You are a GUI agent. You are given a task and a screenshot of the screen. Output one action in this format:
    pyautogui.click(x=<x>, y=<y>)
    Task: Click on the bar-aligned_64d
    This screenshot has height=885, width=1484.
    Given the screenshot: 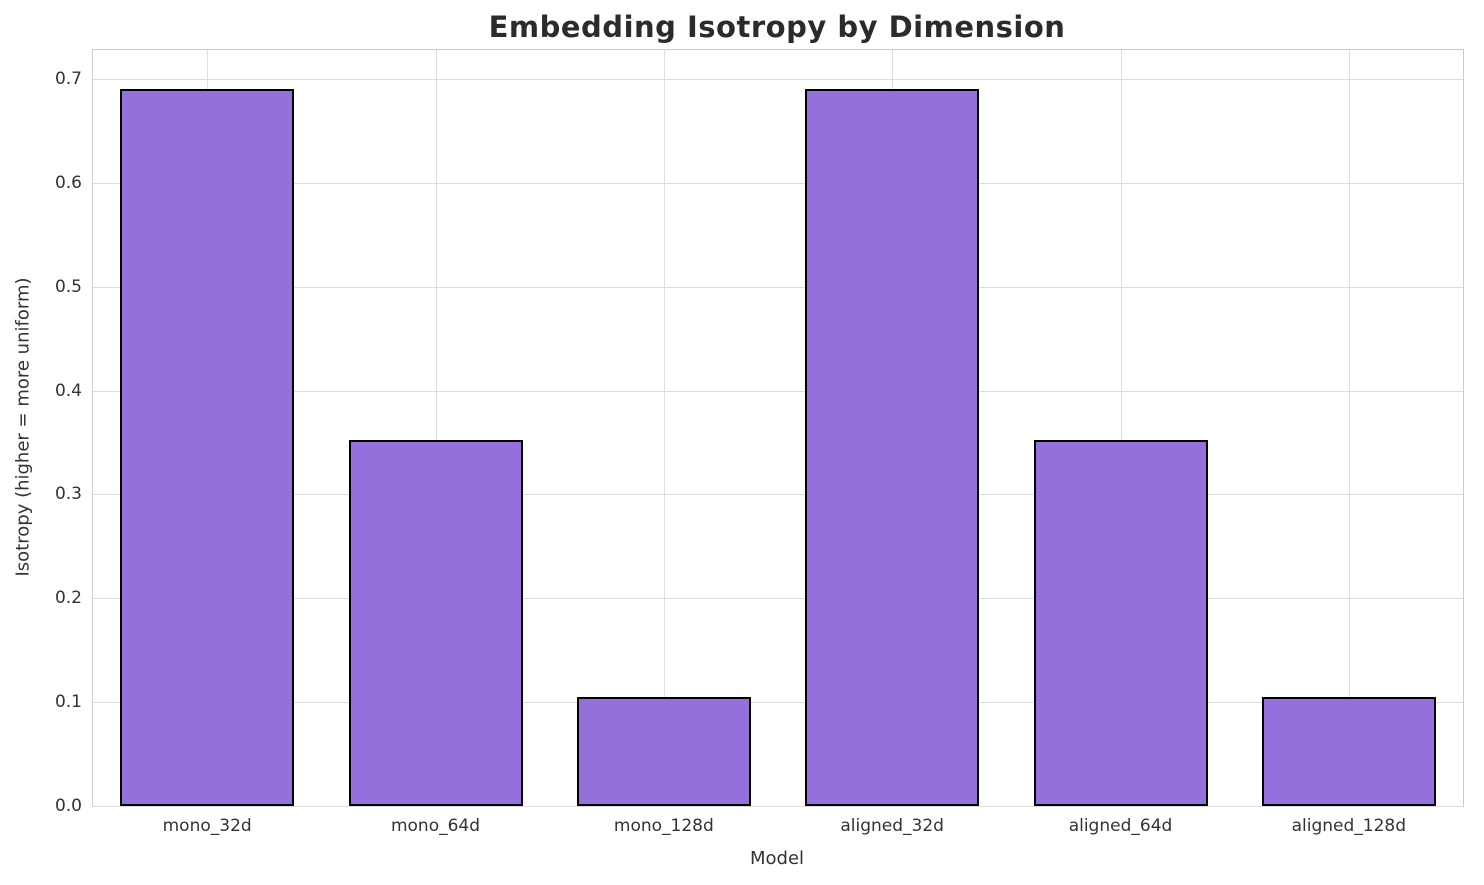 What is the action you would take?
    pyautogui.click(x=1121, y=623)
    